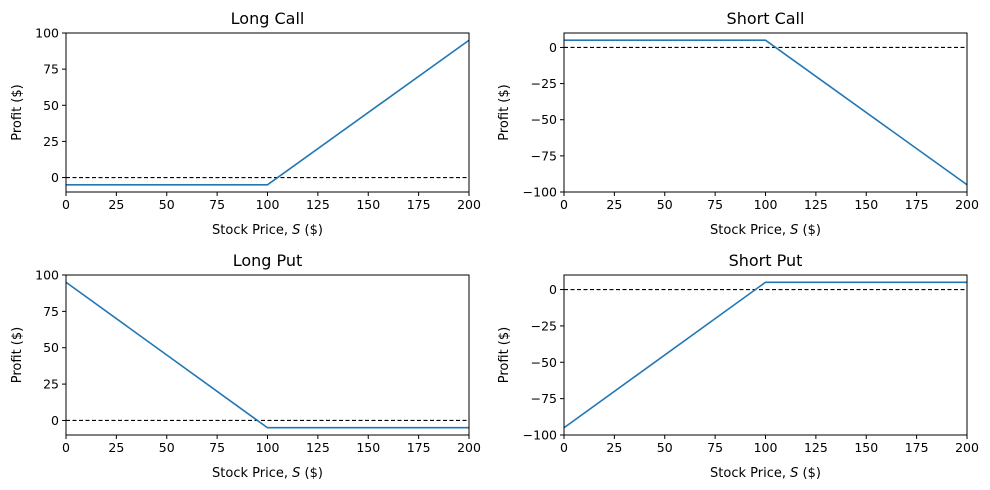 The height and width of the screenshot is (490, 990). I want to click on chart-title: Long Call, so click(268, 18).